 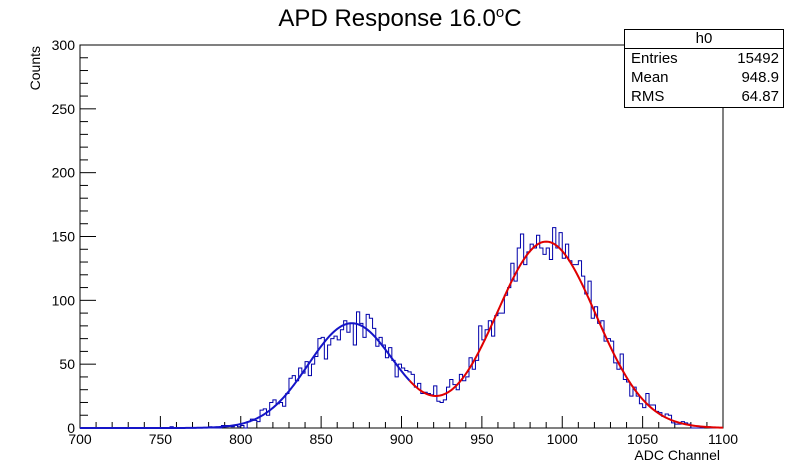 What do you see at coordinates (71, 428) in the screenshot?
I see `y-tick-label: 0` at bounding box center [71, 428].